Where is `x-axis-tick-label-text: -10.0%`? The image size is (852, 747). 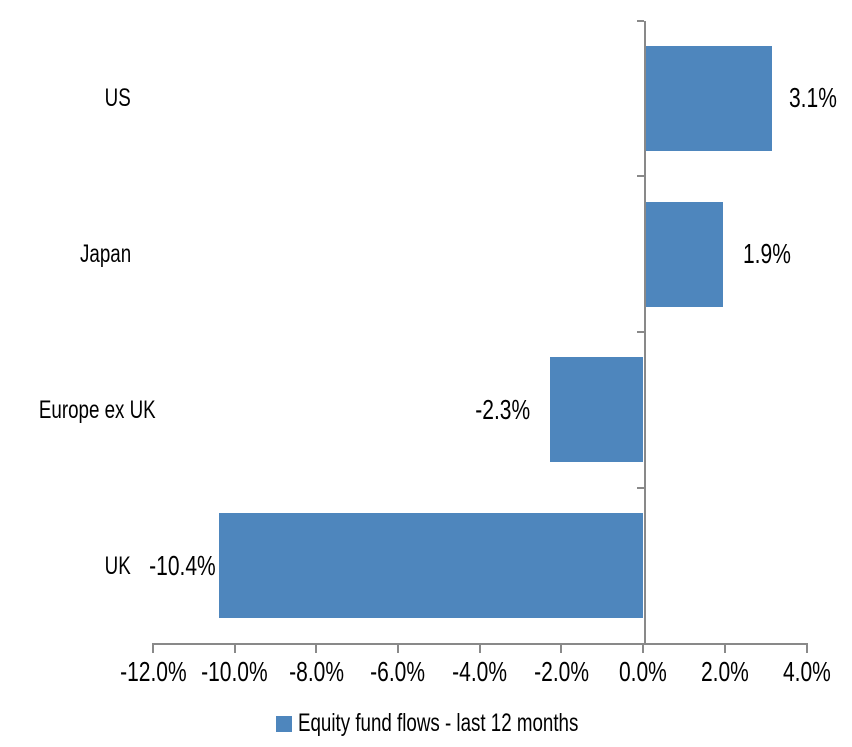
x-axis-tick-label-text: -10.0% is located at coordinates (234, 671).